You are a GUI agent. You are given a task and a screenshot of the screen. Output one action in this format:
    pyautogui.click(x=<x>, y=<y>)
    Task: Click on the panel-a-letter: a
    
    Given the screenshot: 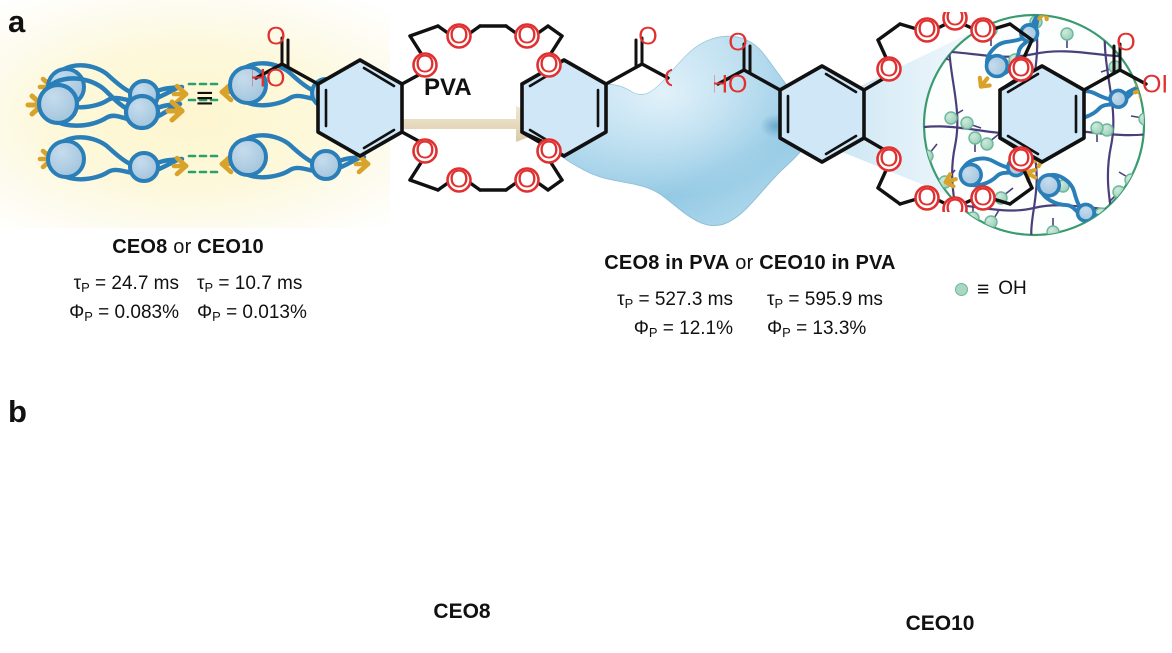 What is the action you would take?
    pyautogui.click(x=17, y=21)
    